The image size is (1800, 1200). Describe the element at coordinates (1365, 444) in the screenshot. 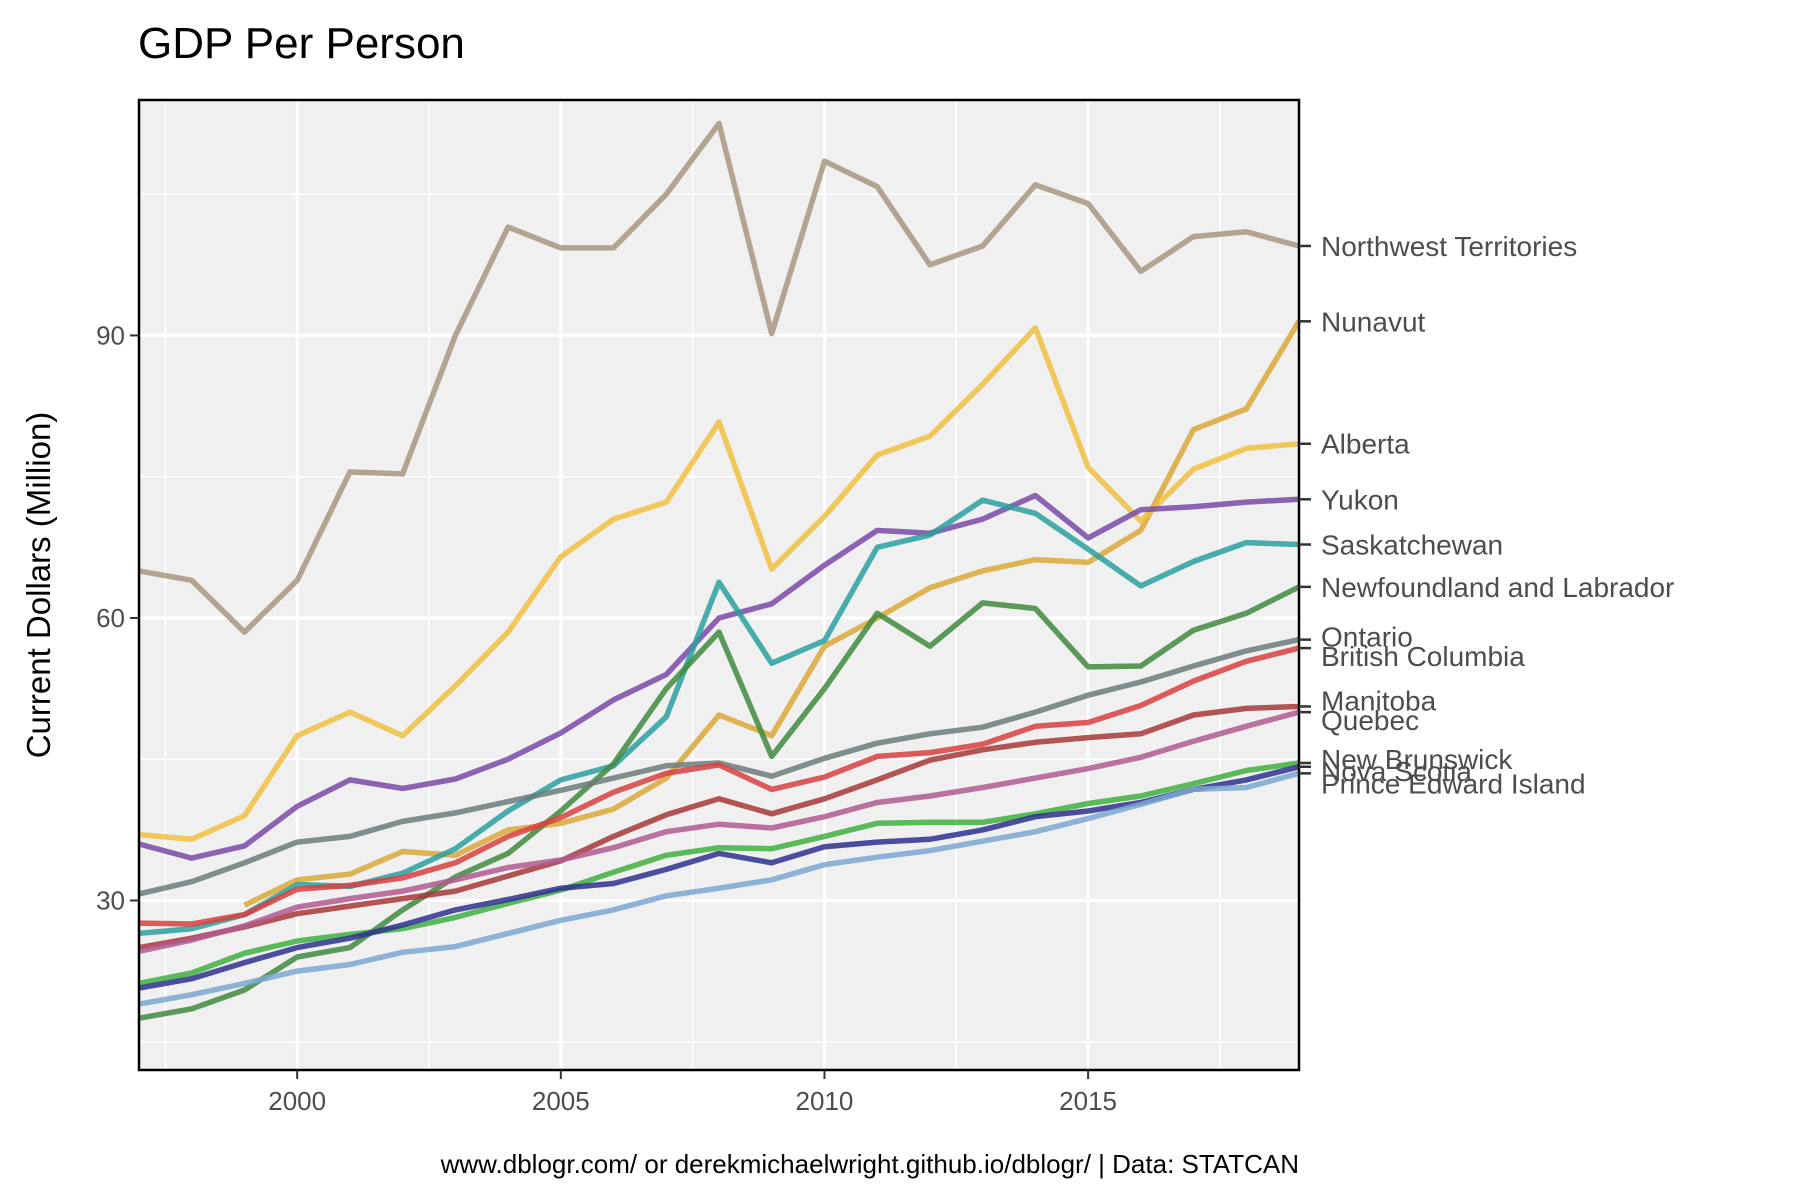

I see `series-label-alberta: Alberta` at that location.